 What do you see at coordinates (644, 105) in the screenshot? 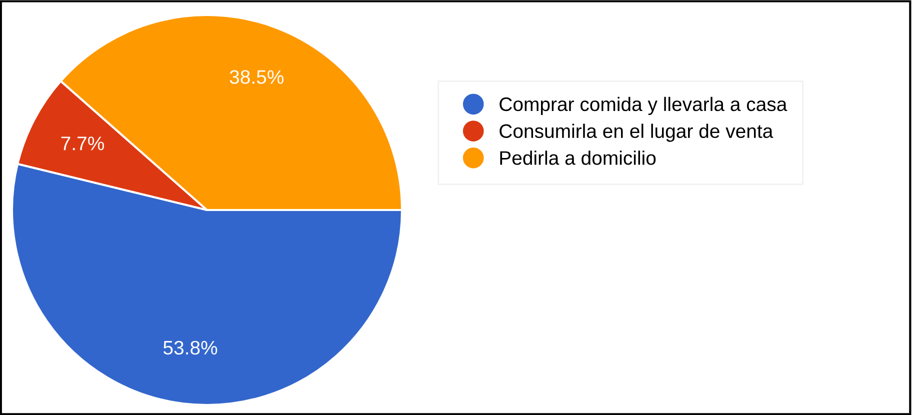
I see `legend-label: Comprar comida y llevarla a casa` at bounding box center [644, 105].